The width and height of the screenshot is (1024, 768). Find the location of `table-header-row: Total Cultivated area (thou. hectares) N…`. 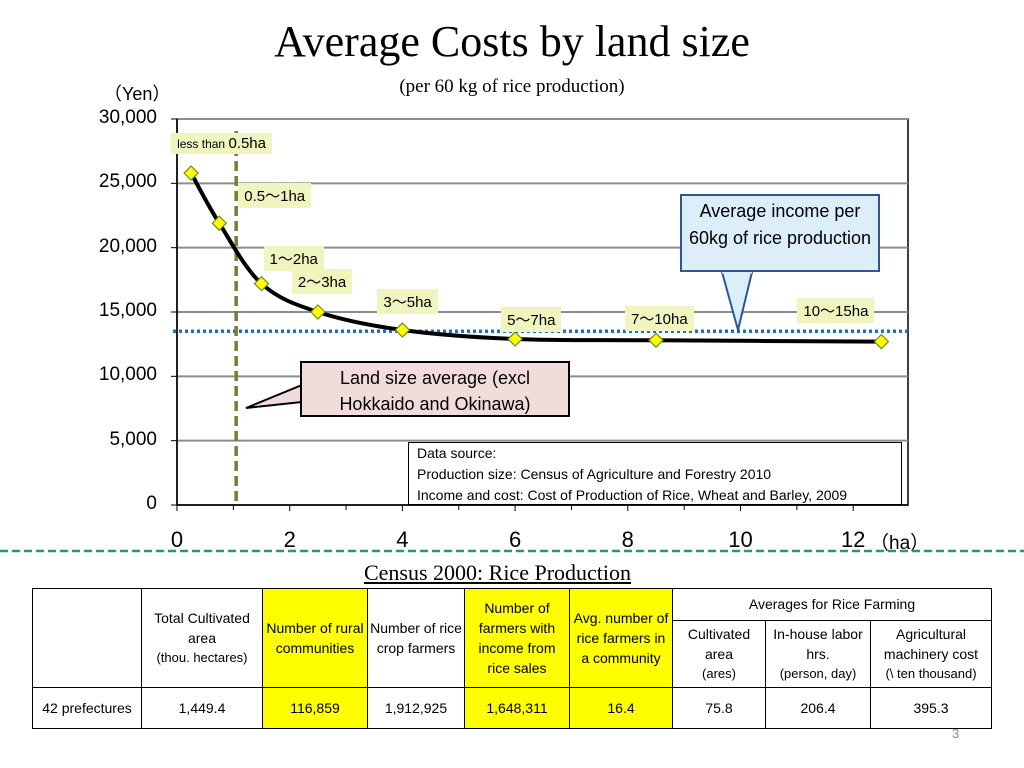

table-header-row: Total Cultivated area (thou. hectares) N… is located at coordinates (512, 638).